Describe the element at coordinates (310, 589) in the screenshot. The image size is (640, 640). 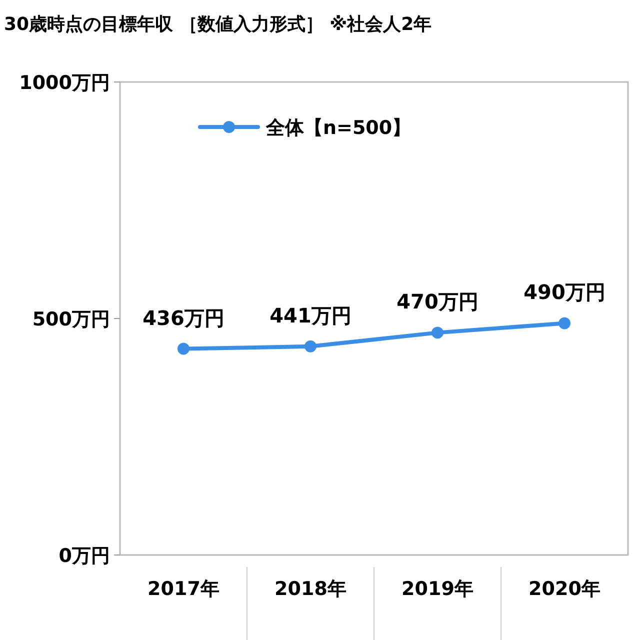
I see `x-tick-label: 2018年` at that location.